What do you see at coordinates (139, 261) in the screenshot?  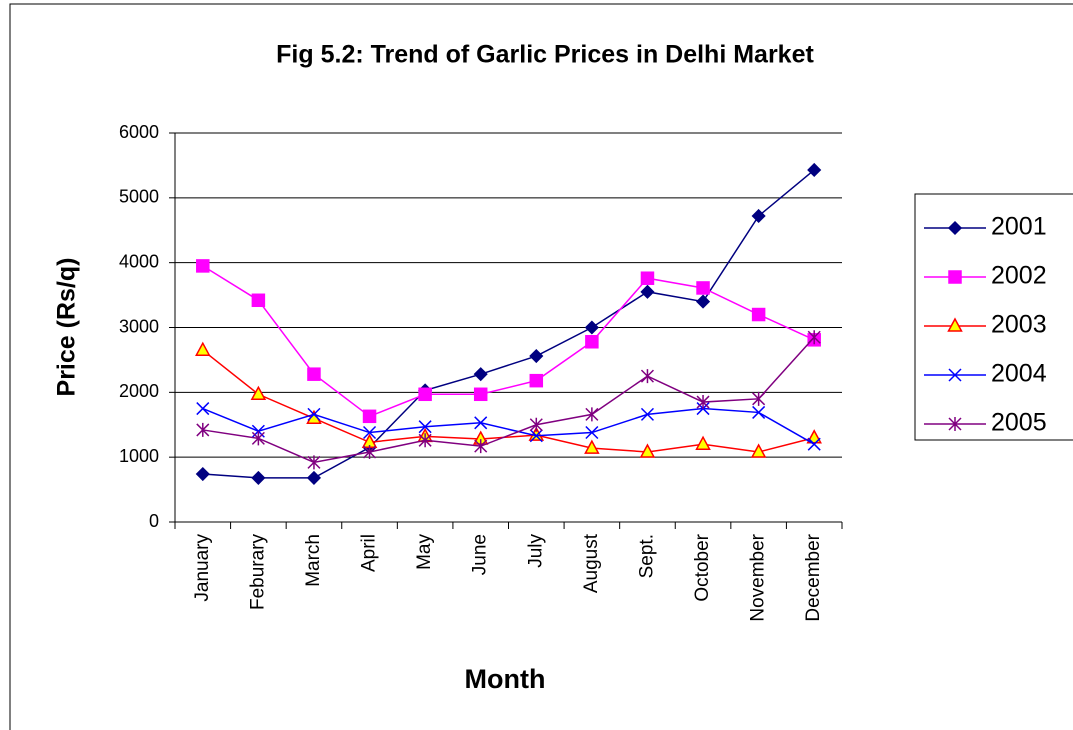 I see `y-tick-label: 4000` at bounding box center [139, 261].